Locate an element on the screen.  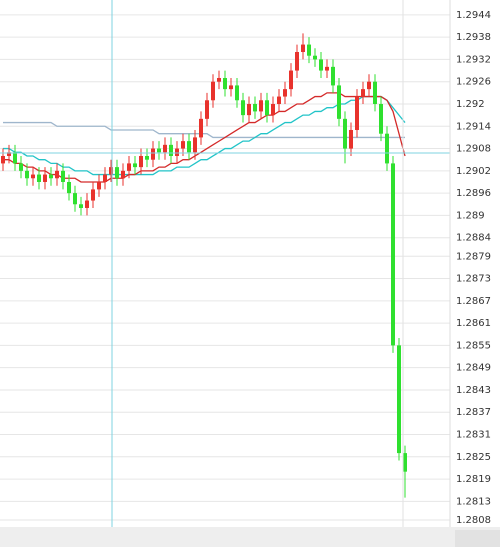
y-tick-label: 1.2849 is located at coordinates (473, 368).